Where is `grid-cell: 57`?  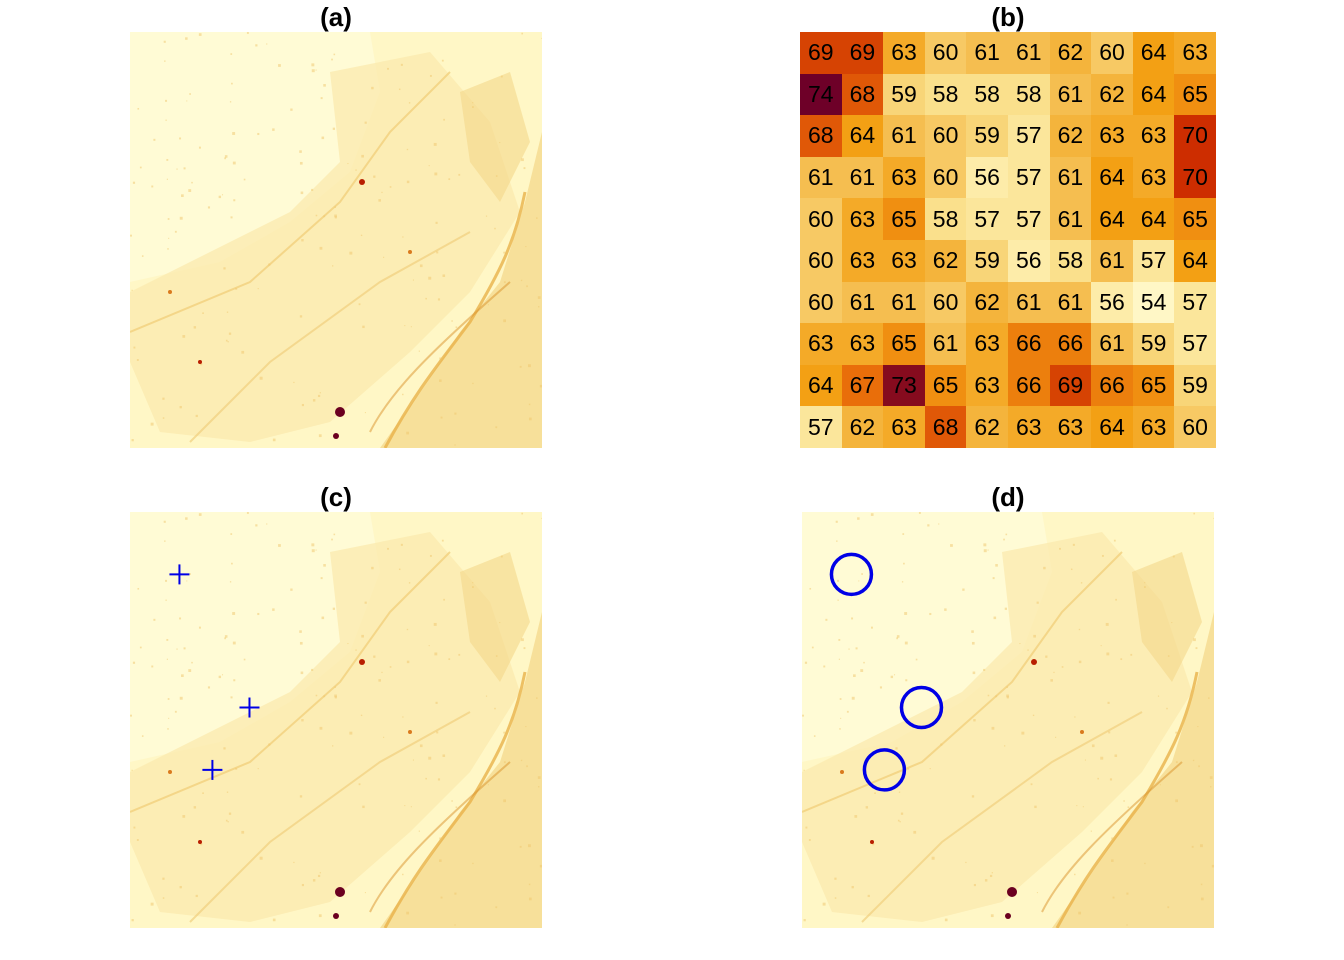 grid-cell: 57 is located at coordinates (1195, 302).